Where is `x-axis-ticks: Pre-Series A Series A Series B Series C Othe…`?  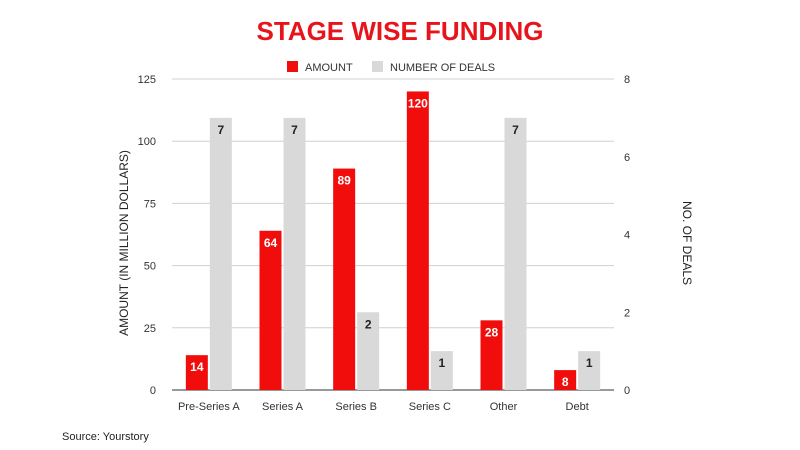
x-axis-ticks: Pre-Series A Series A Series B Series C Othe… is located at coordinates (383, 407).